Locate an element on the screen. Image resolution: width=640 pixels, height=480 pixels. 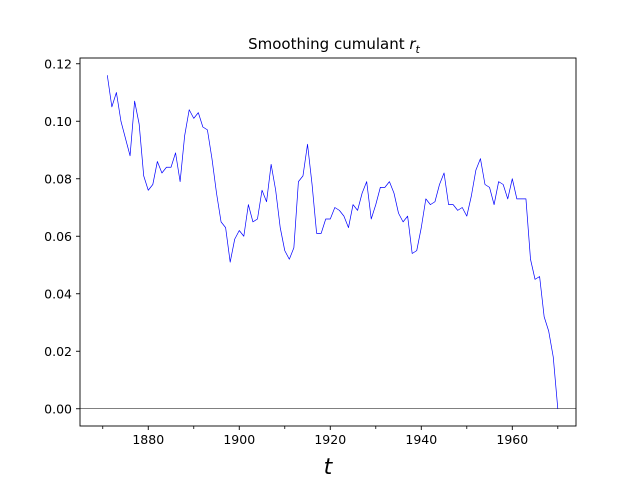
x-axis-label: t is located at coordinates (329, 467).